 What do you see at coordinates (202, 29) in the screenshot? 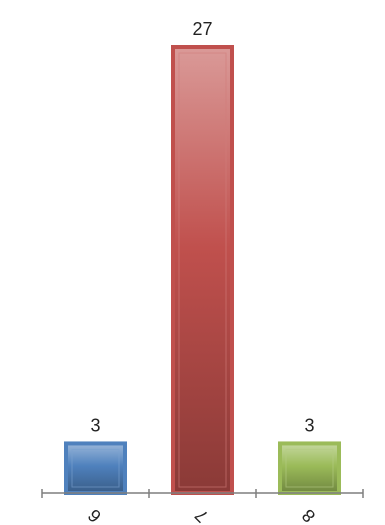
I see `data-label-7: 27` at bounding box center [202, 29].